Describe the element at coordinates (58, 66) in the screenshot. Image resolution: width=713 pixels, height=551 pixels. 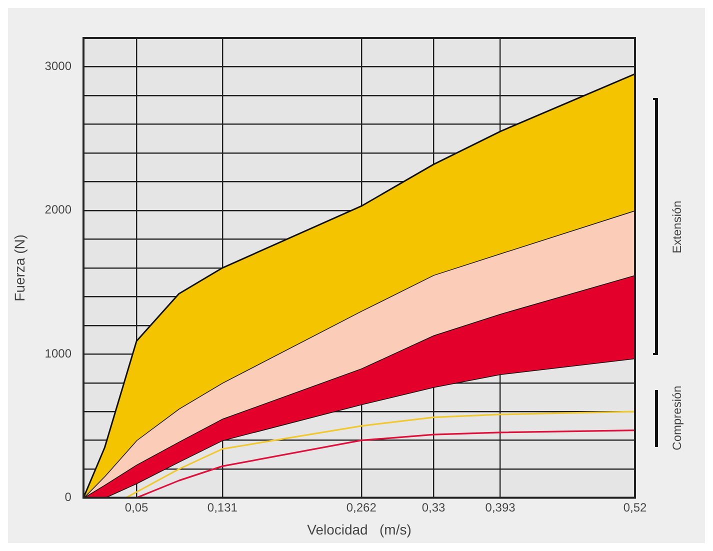
I see `y-tick-label: 3000` at that location.